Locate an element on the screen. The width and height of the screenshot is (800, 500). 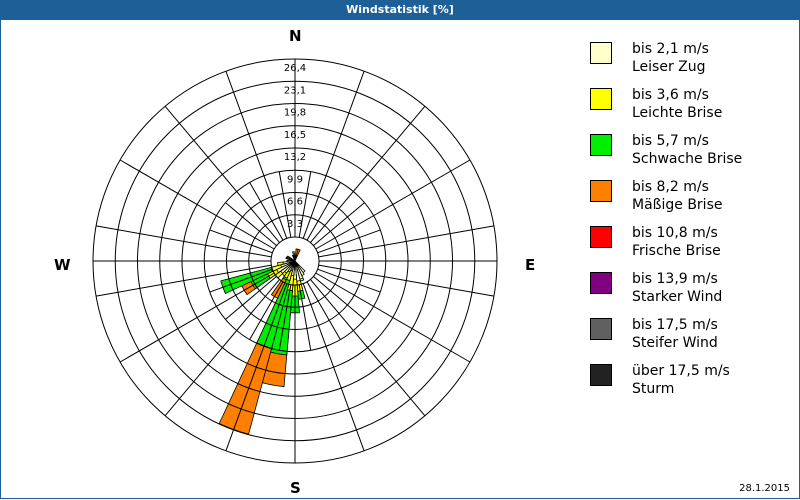
date-label: 28.1.2015 is located at coordinates (764, 488).